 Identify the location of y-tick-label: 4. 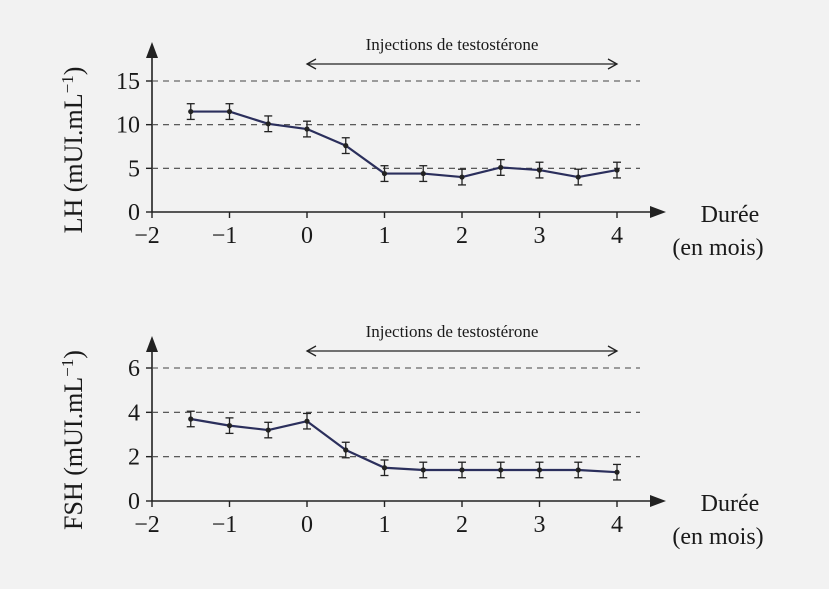
(134, 413).